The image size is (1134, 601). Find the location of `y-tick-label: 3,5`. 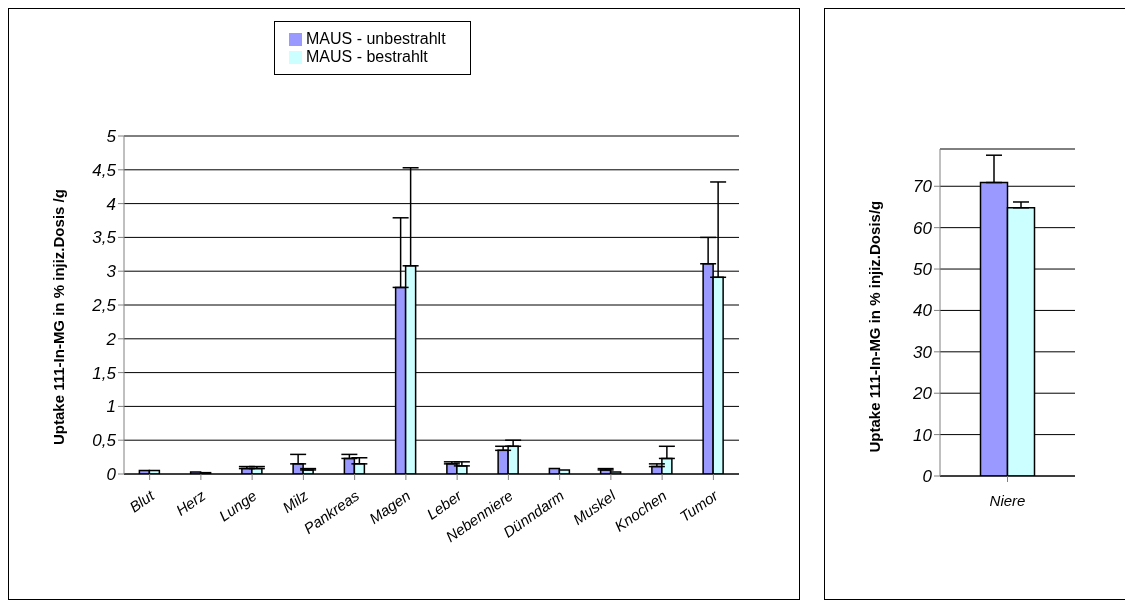

y-tick-label: 3,5 is located at coordinates (104, 238).